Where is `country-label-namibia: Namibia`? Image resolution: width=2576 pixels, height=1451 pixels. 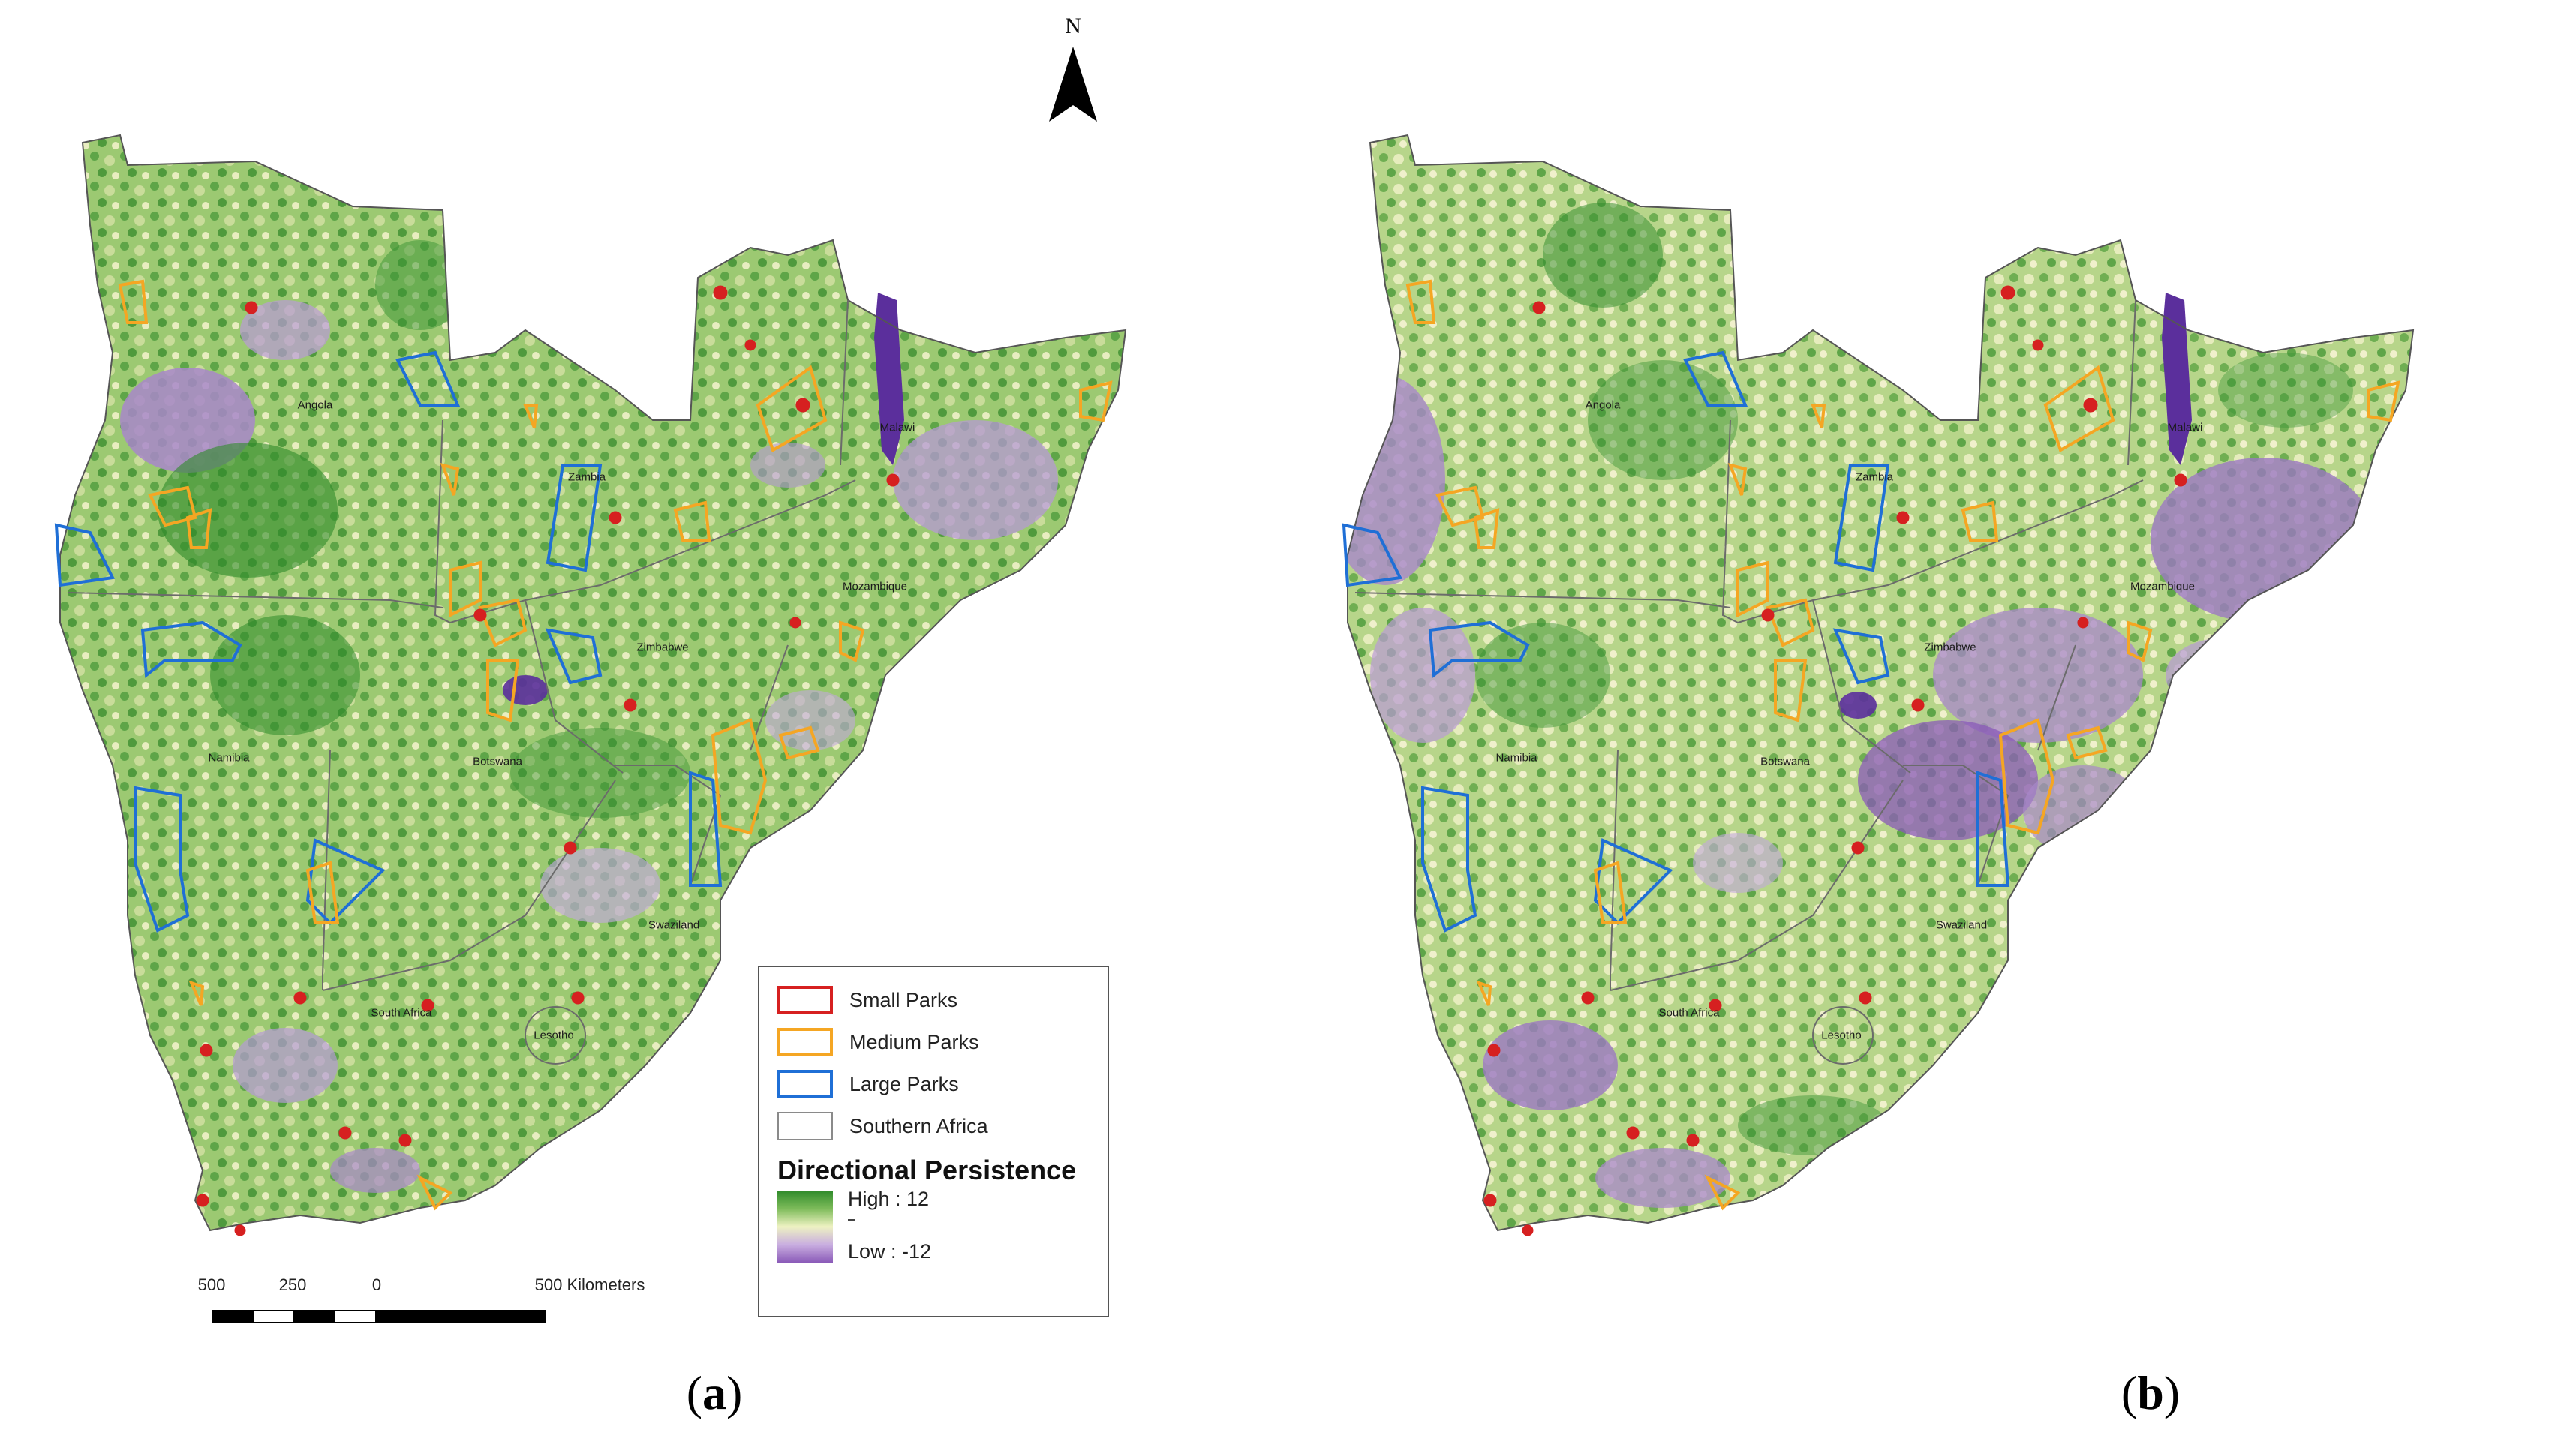
country-label-namibia: Namibia is located at coordinates (229, 758).